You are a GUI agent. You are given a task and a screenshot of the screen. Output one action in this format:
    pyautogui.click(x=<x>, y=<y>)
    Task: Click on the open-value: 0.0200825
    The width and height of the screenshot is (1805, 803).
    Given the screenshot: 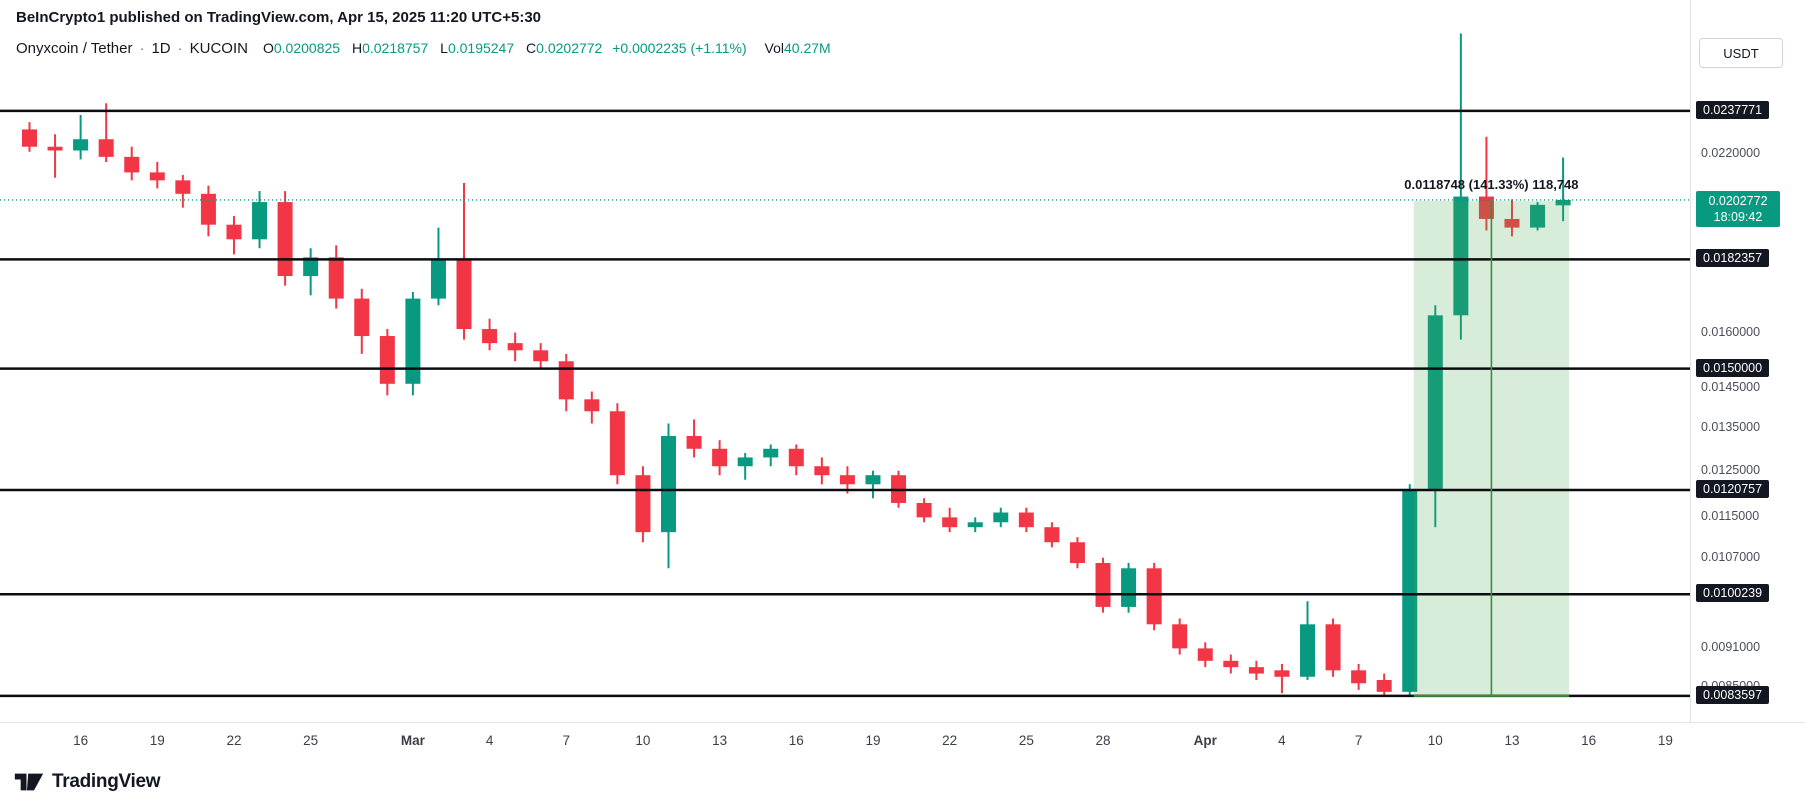 What is the action you would take?
    pyautogui.click(x=307, y=48)
    